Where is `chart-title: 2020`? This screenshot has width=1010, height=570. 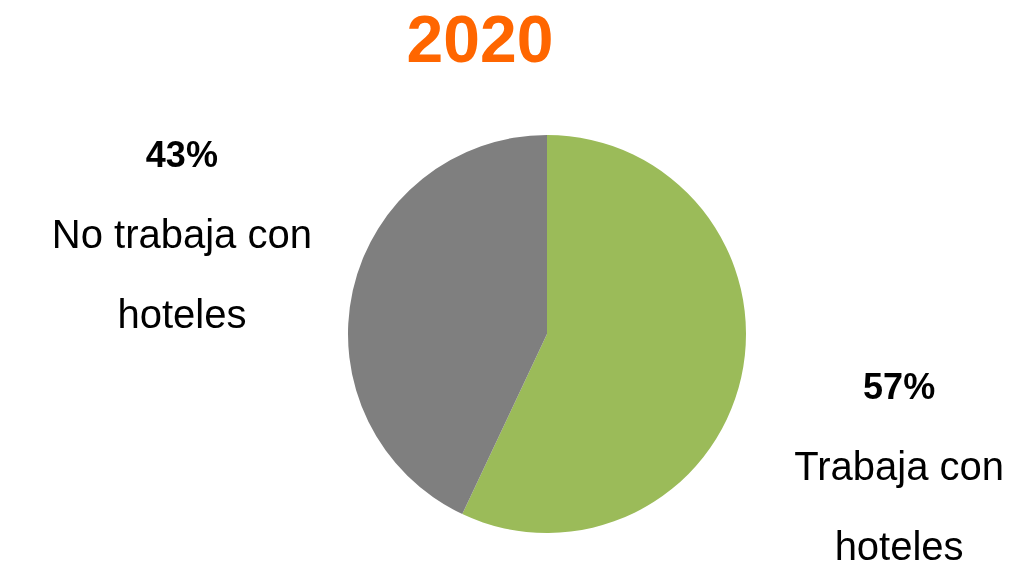 chart-title: 2020 is located at coordinates (480, 39).